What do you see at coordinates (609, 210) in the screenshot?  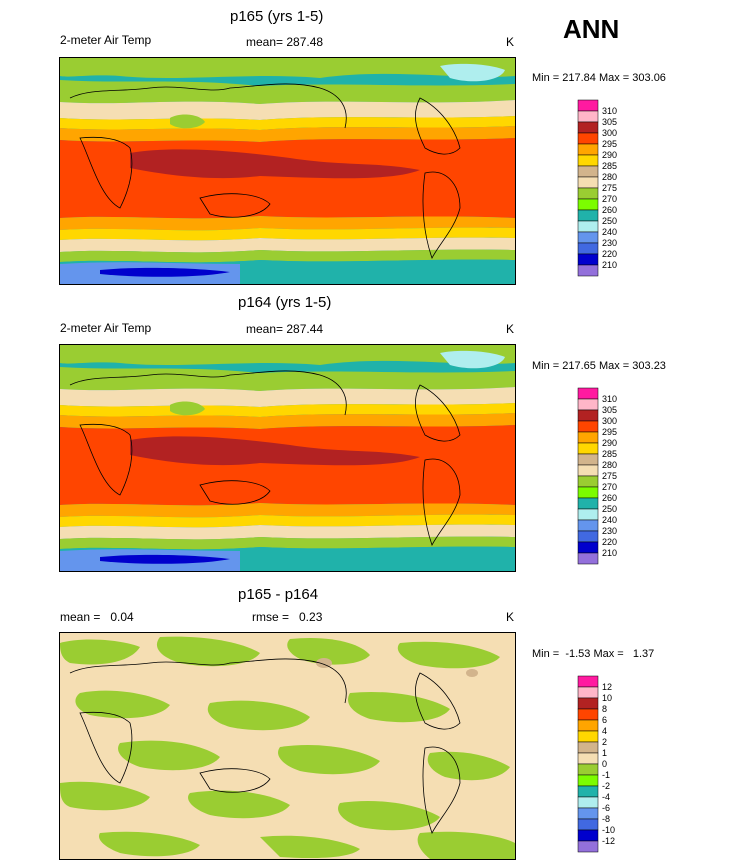 I see `panel1-colorbar-tick-label: 260` at bounding box center [609, 210].